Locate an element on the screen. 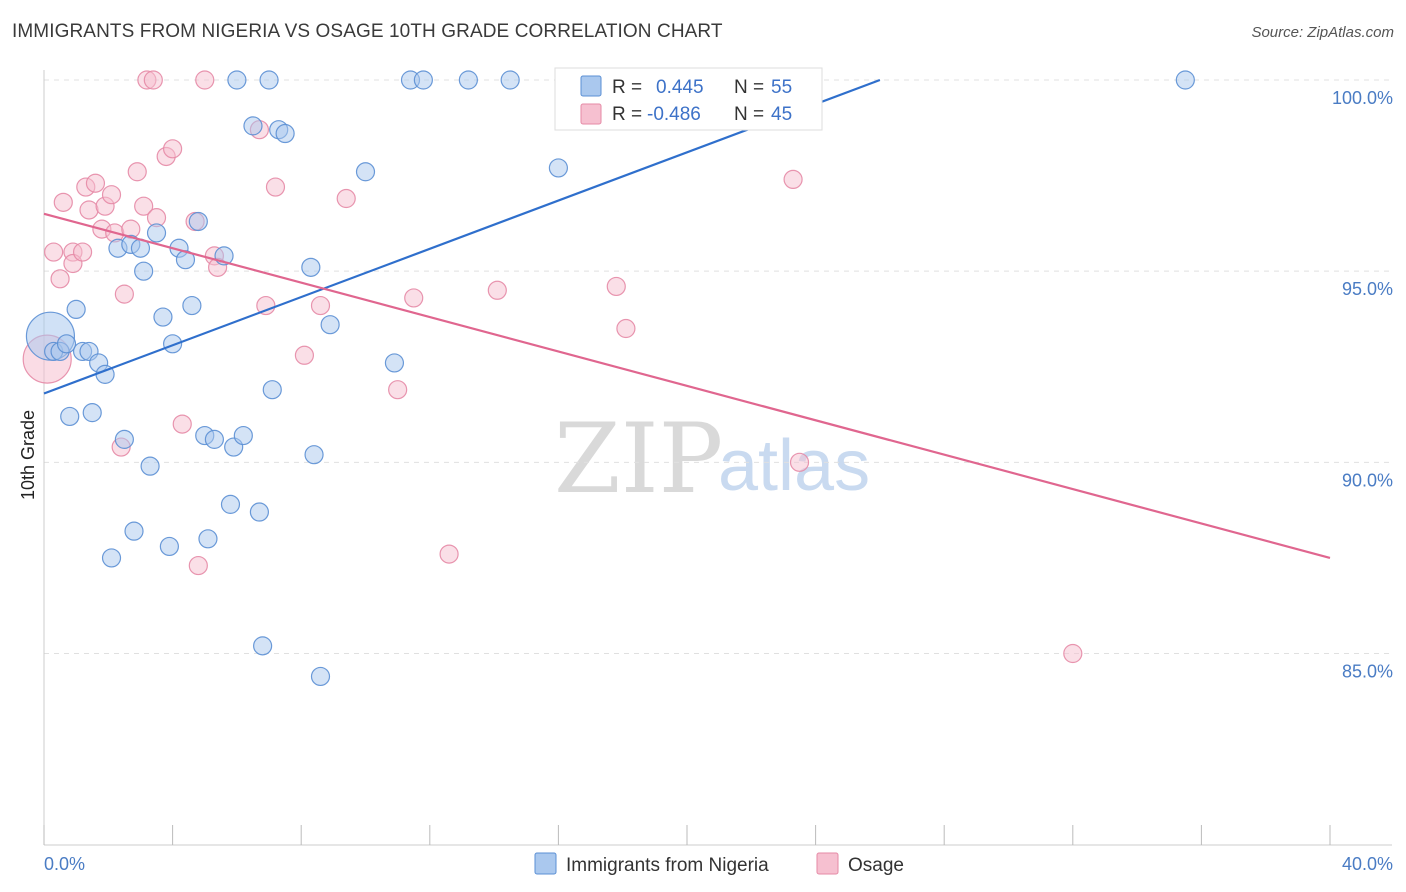 This screenshot has height=892, width=1406. legend-n-label-2: N = is located at coordinates (749, 114).